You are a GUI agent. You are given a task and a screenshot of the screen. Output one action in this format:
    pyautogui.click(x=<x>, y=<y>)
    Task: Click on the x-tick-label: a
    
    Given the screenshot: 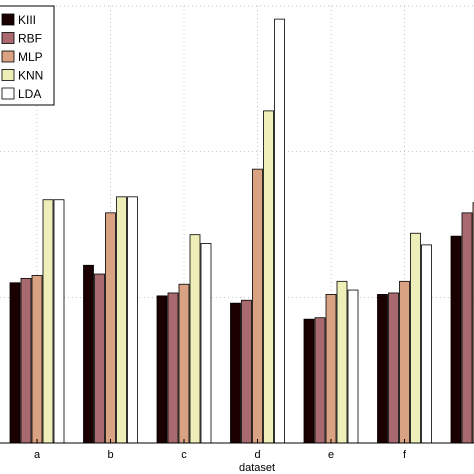 What is the action you would take?
    pyautogui.click(x=37, y=455)
    